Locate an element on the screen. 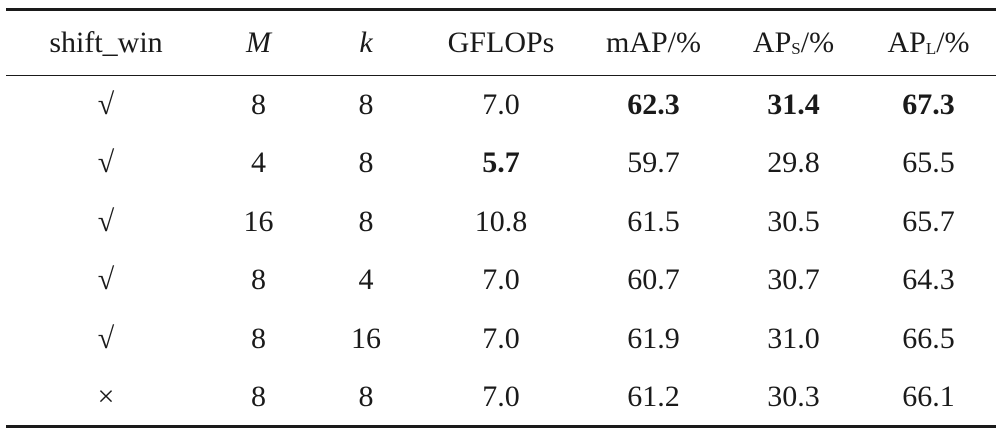  table-row: √ 8 16 7.0 61.9 31.0 66.5 is located at coordinates (501, 339).